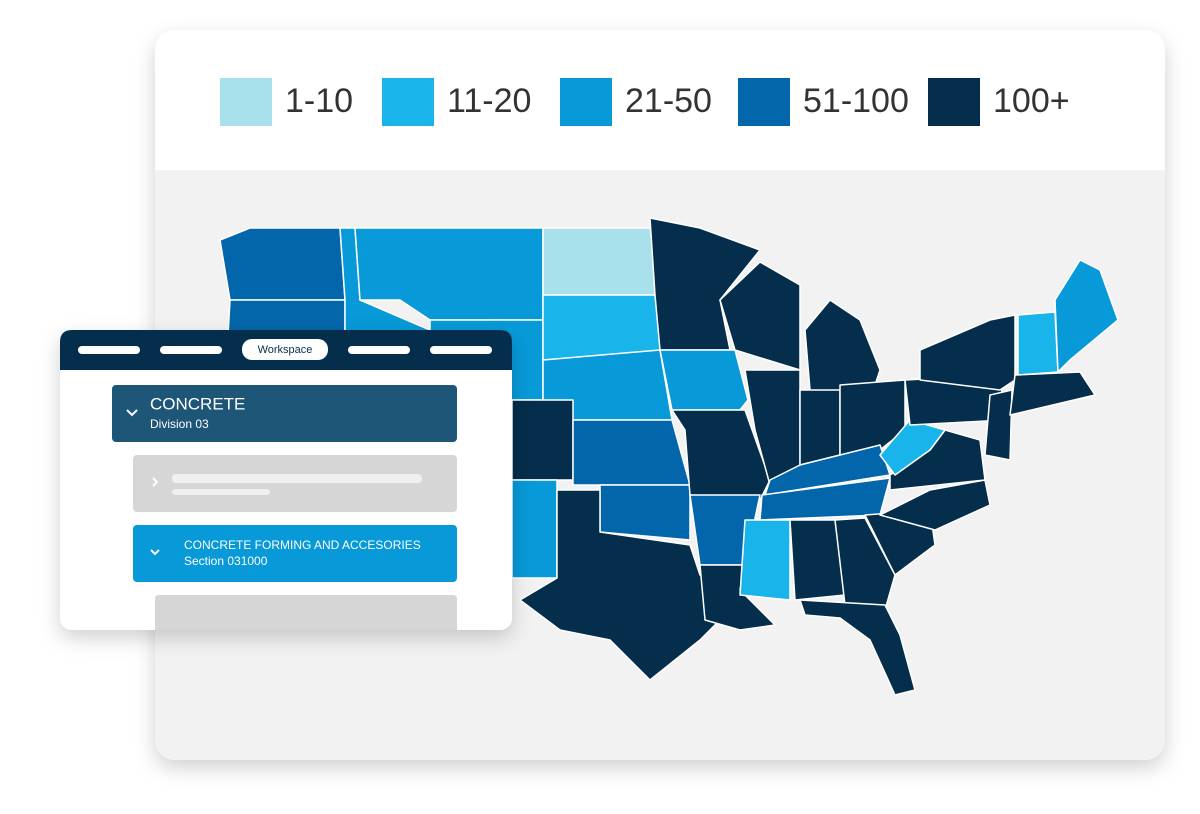 The height and width of the screenshot is (814, 1200). What do you see at coordinates (856, 101) in the screenshot?
I see `legend-label: 51-100` at bounding box center [856, 101].